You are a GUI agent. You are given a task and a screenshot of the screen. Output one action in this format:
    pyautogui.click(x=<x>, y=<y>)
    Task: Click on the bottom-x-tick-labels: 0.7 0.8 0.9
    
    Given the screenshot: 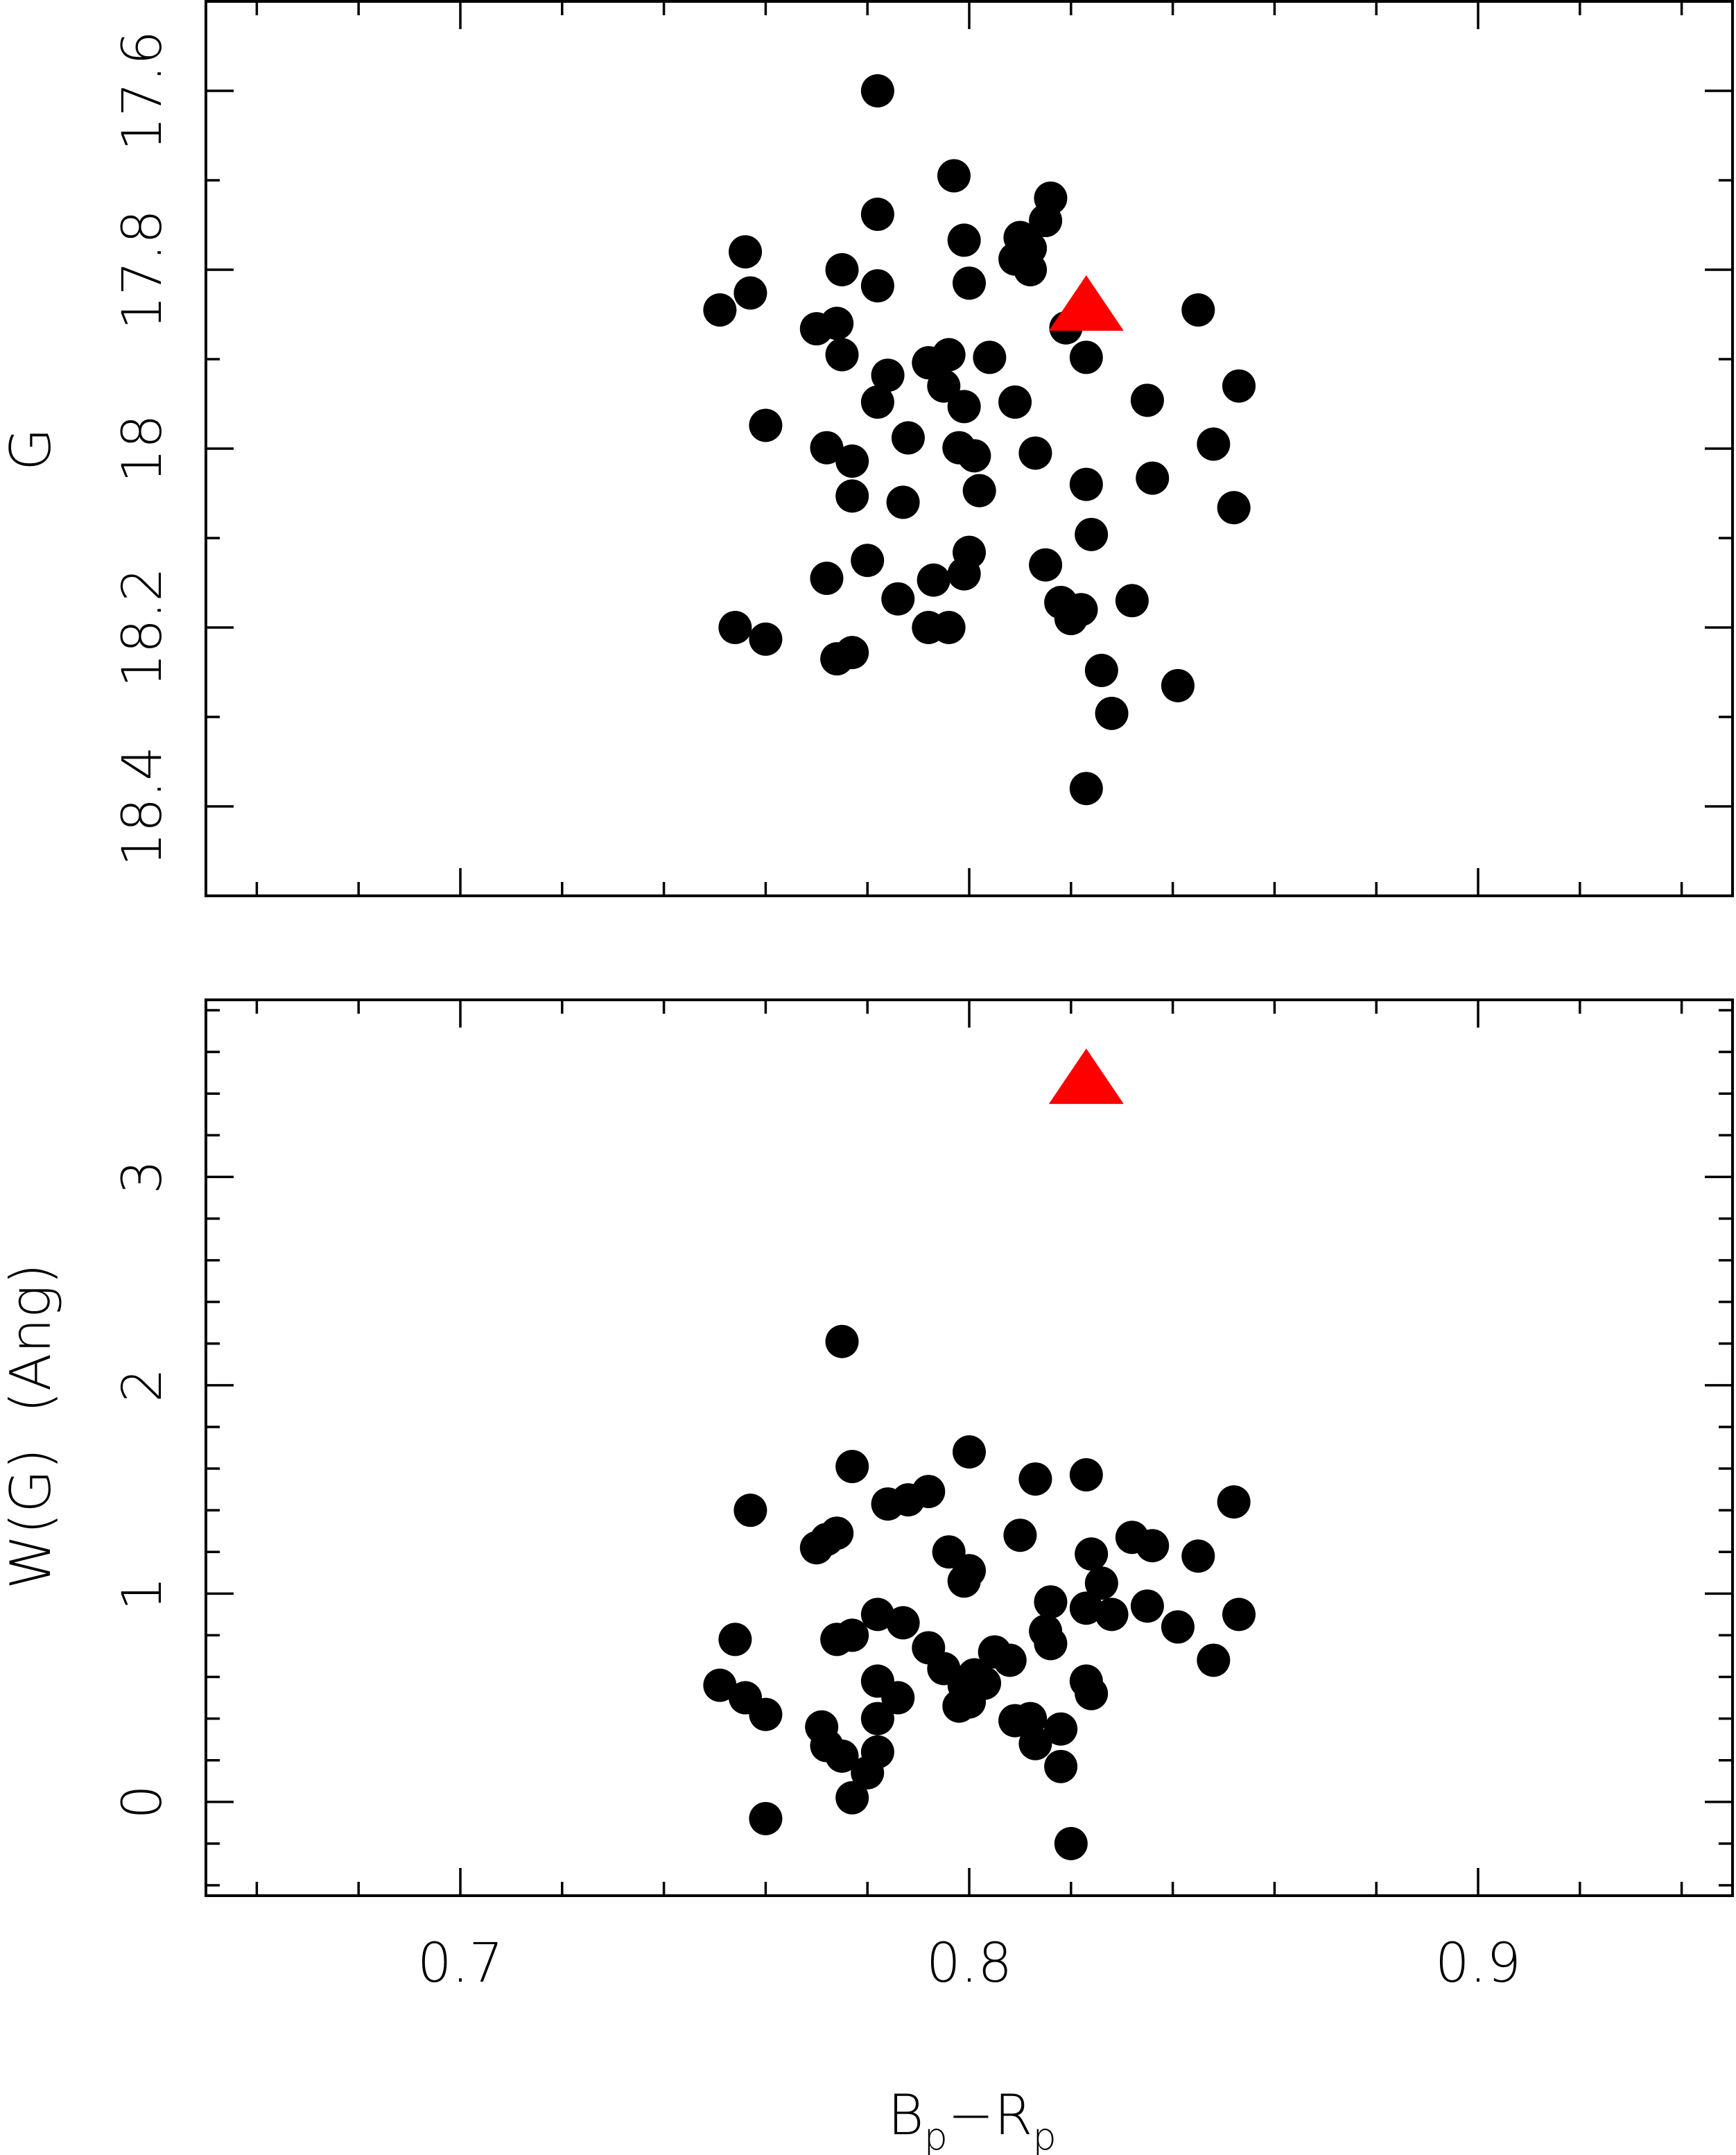 What is the action you would take?
    pyautogui.click(x=969, y=1963)
    